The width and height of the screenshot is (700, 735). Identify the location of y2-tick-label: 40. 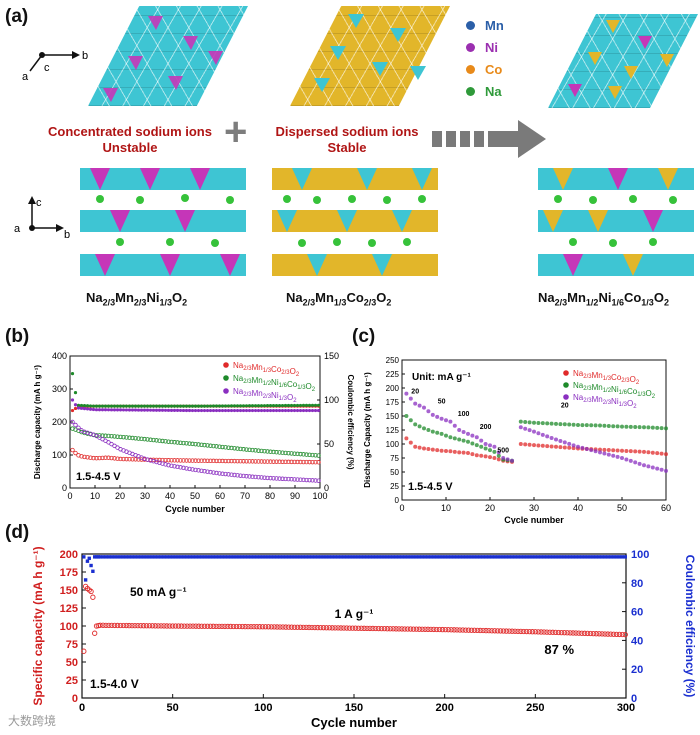
(637, 641).